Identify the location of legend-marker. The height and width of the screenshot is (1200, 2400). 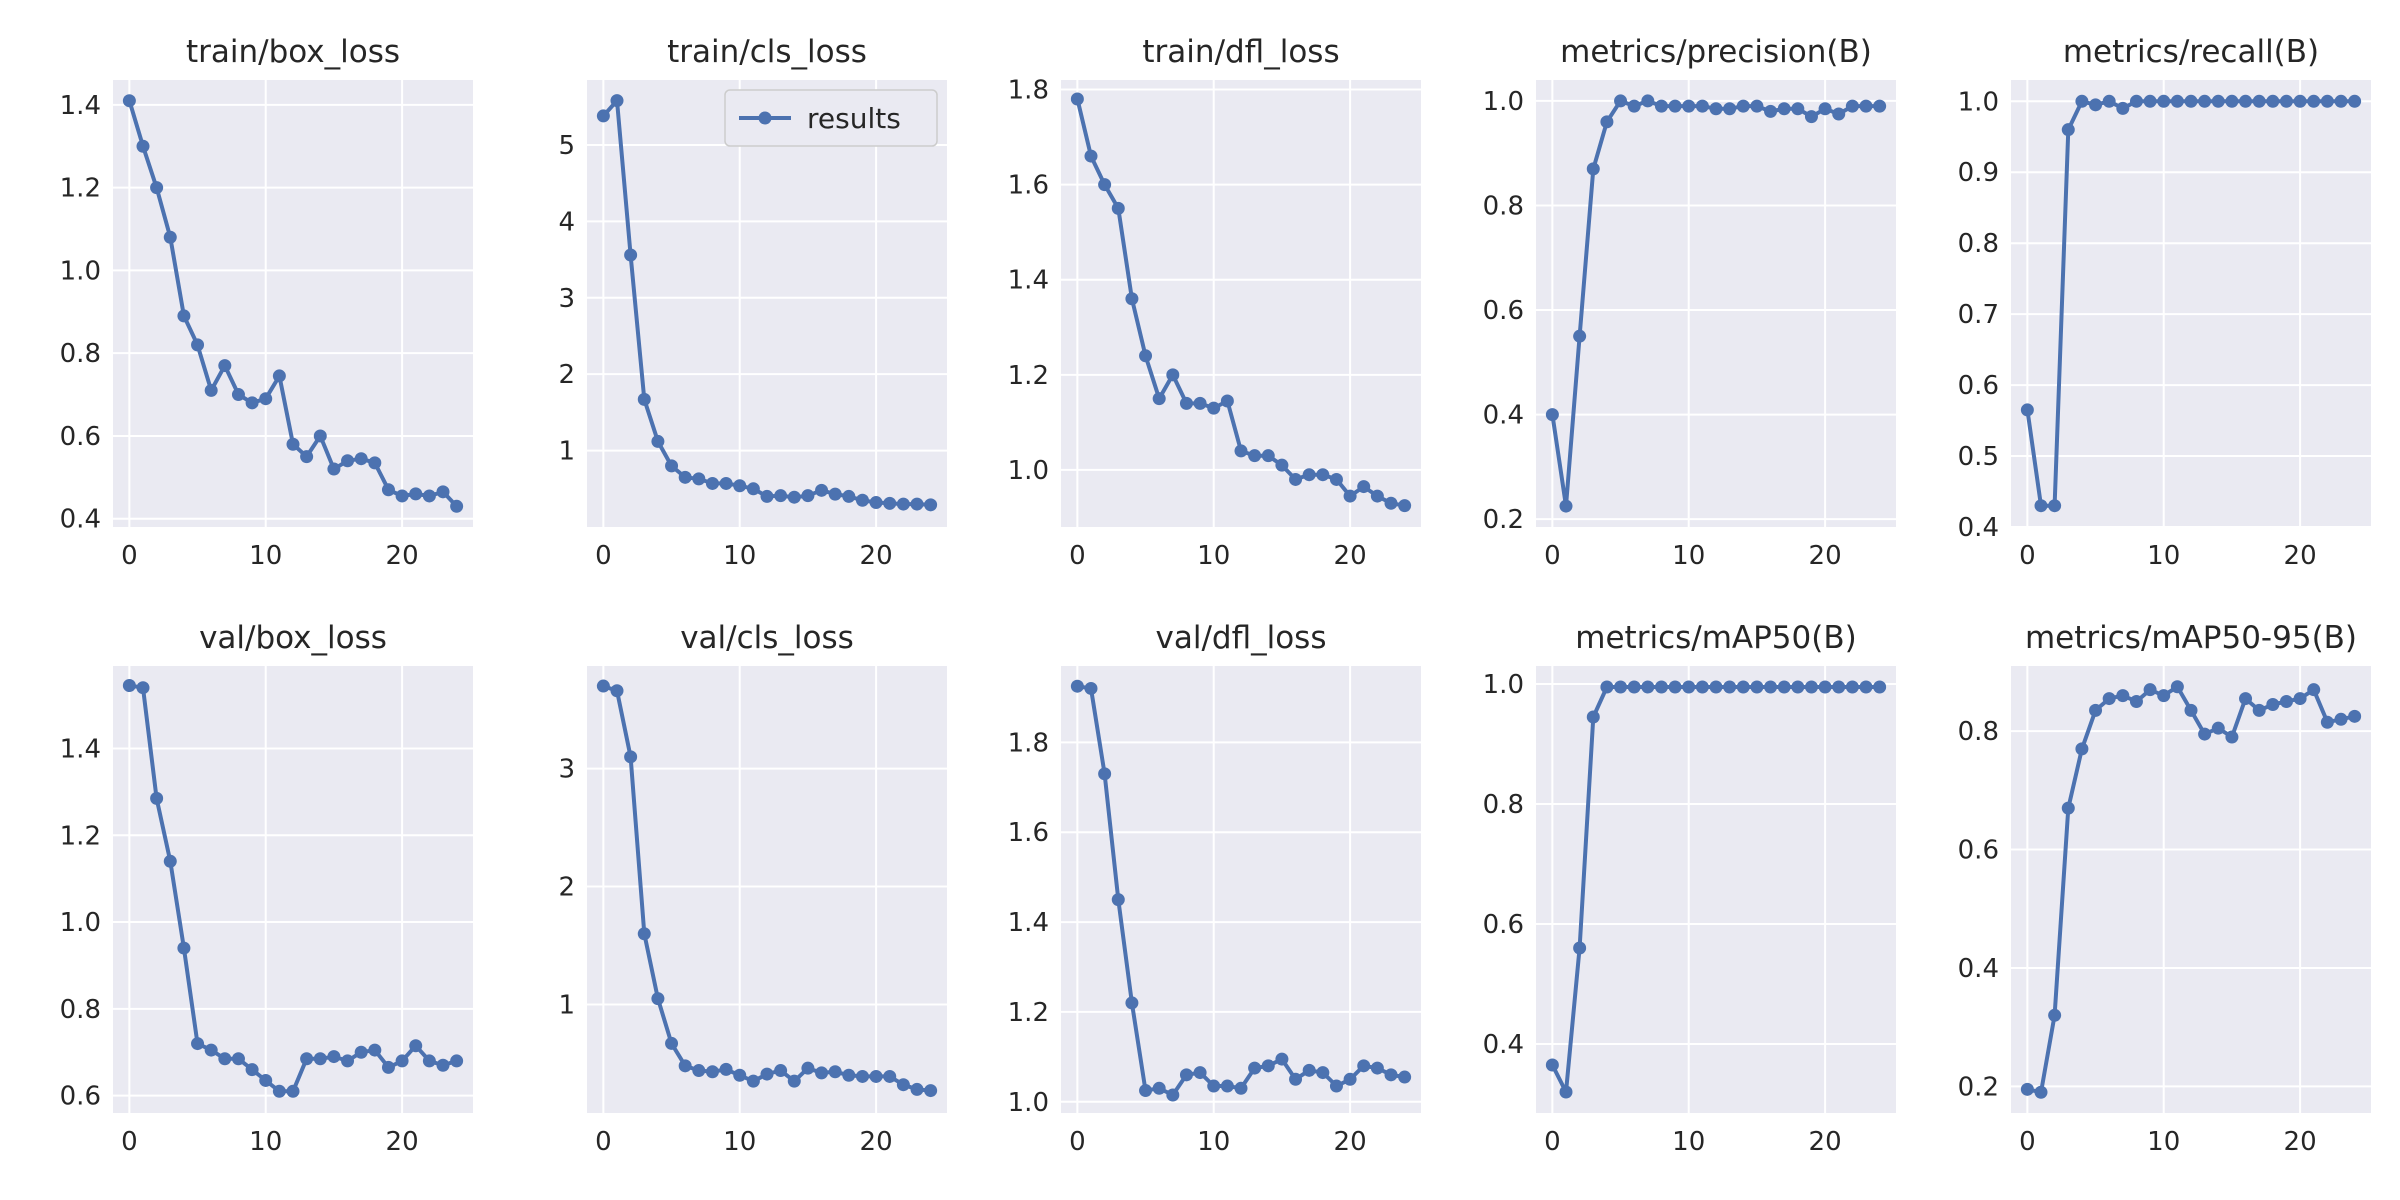
(765, 118).